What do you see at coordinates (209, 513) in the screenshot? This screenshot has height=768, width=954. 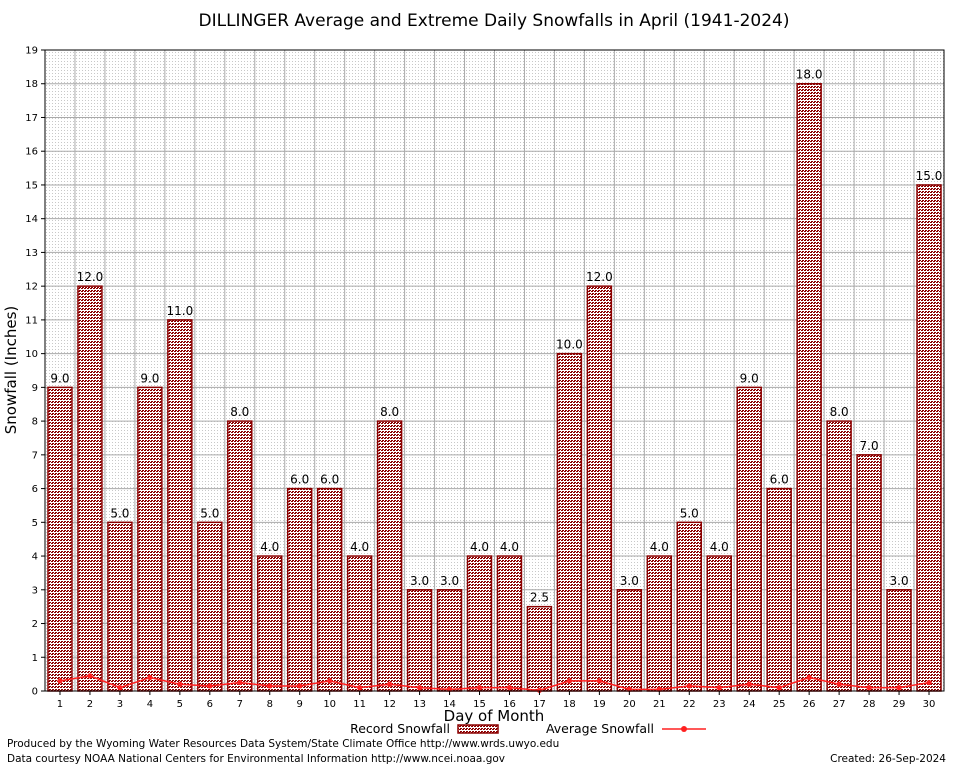 I see `bar-data-label: 5.0` at bounding box center [209, 513].